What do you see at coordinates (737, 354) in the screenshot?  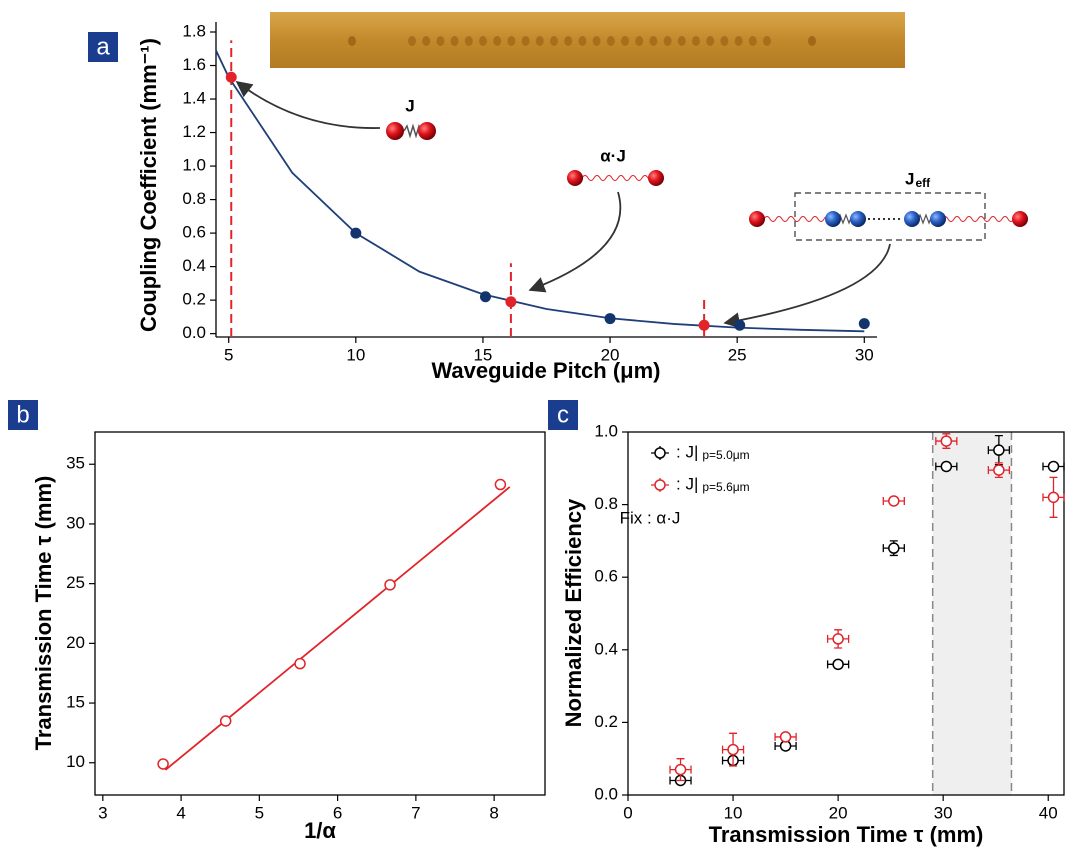 I see `x-tick-label: 25` at bounding box center [737, 354].